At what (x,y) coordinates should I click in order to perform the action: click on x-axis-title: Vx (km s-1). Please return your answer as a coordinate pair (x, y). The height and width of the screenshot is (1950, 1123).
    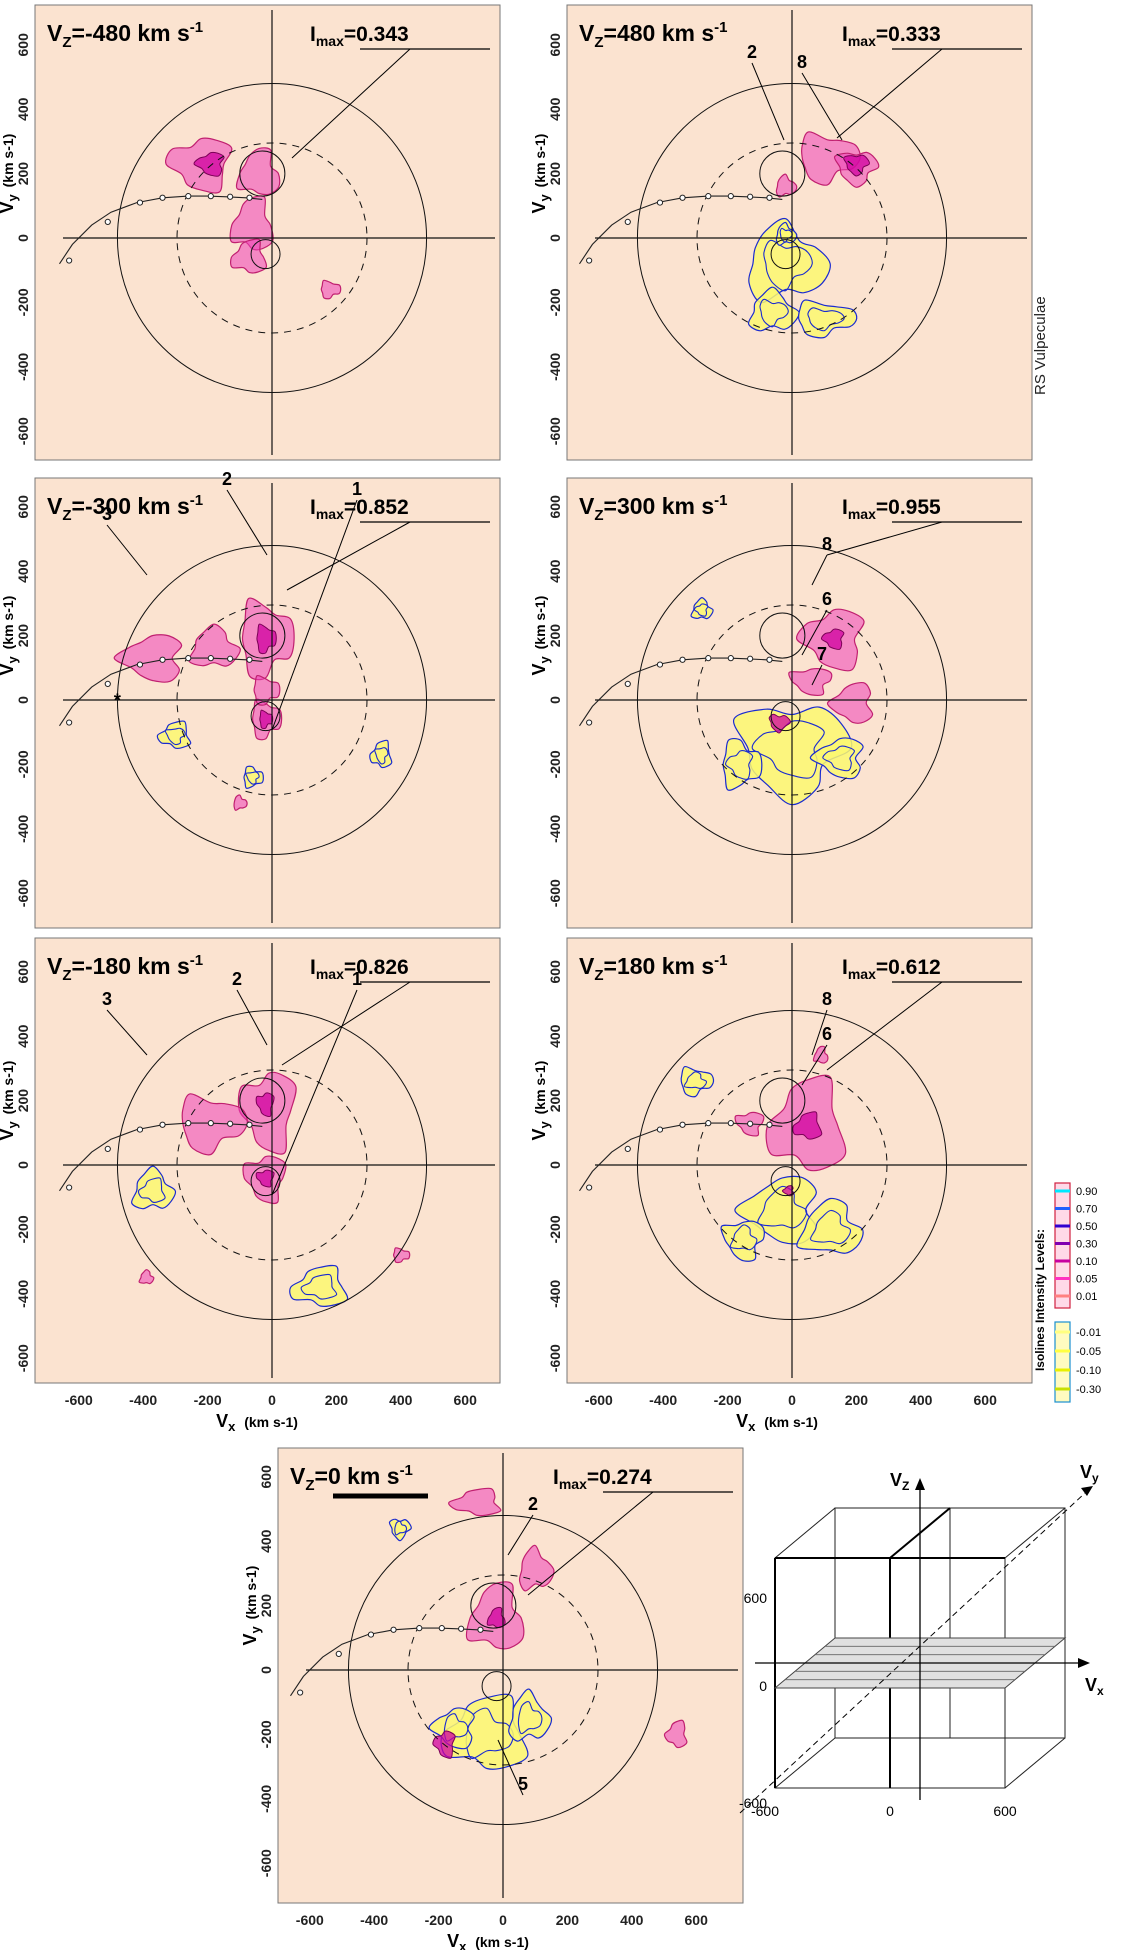
    Looking at the image, I should click on (777, 1422).